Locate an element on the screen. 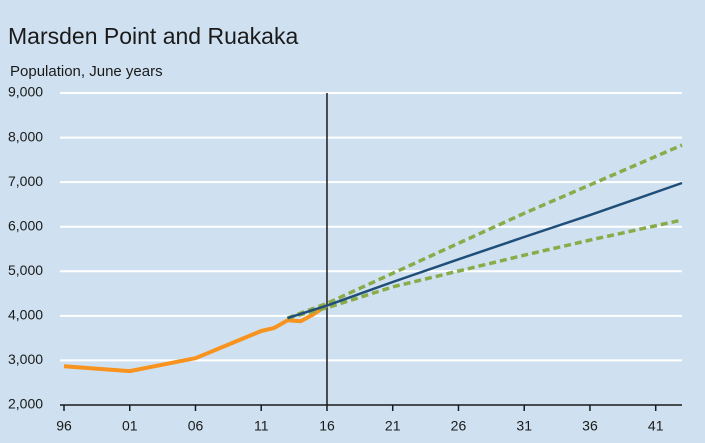 The height and width of the screenshot is (443, 705). x-tick-label: 06 is located at coordinates (196, 426).